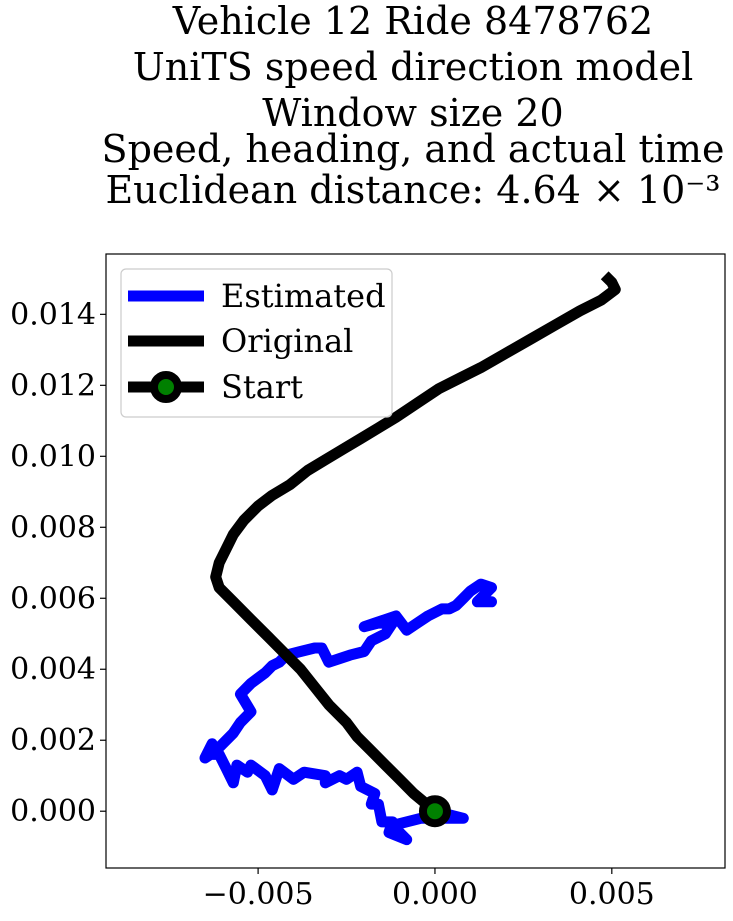 The height and width of the screenshot is (921, 733). What do you see at coordinates (53, 811) in the screenshot?
I see `y-tick-label: 0.000` at bounding box center [53, 811].